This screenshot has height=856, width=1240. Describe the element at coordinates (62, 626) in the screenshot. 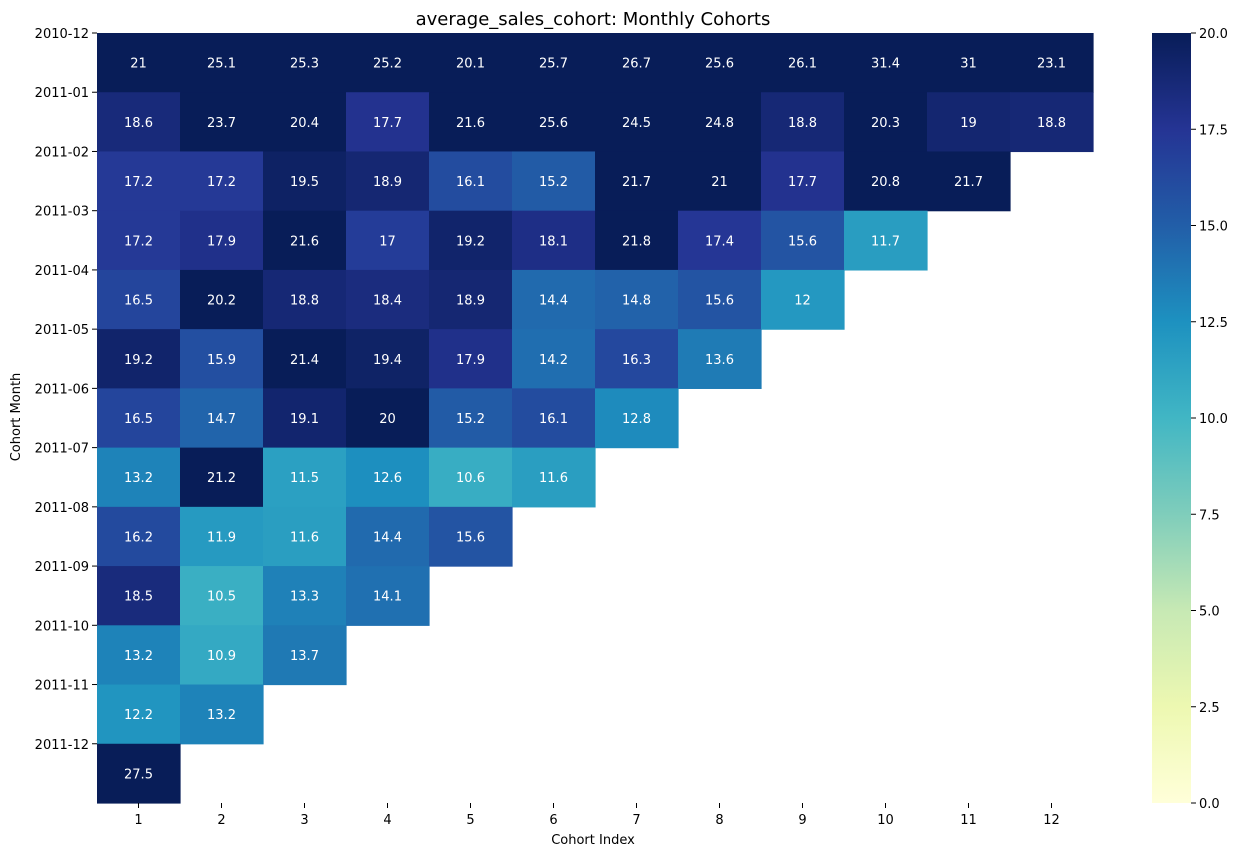

I see `y-tick-label: 2011-10` at that location.